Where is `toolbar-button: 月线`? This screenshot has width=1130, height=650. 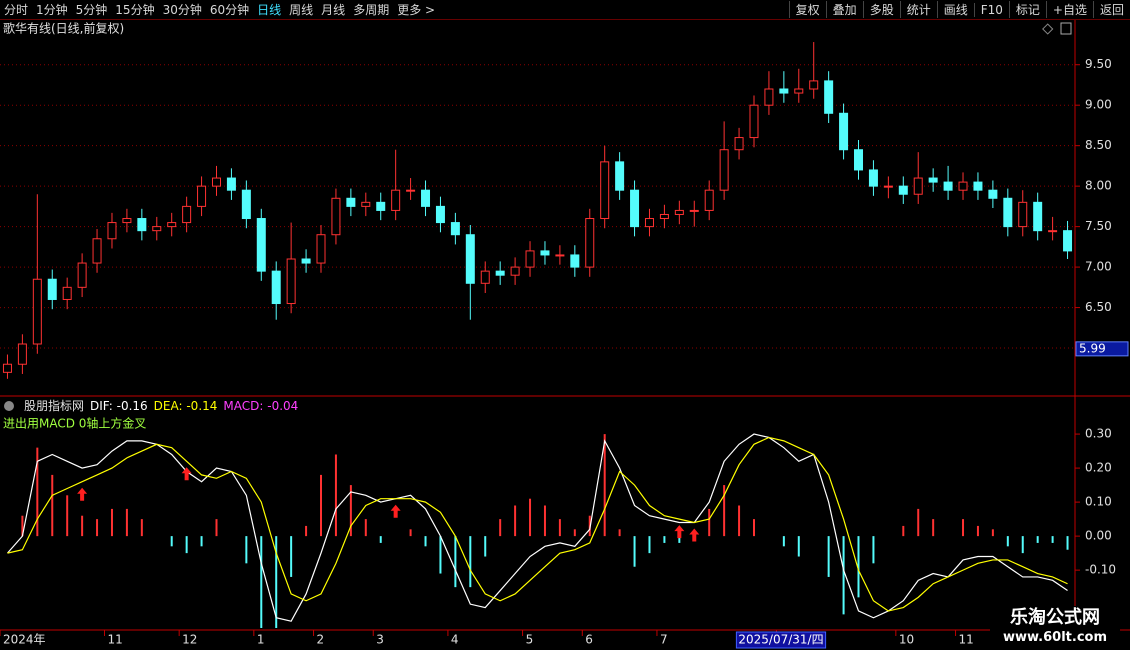
toolbar-button: 月线 is located at coordinates (333, 10).